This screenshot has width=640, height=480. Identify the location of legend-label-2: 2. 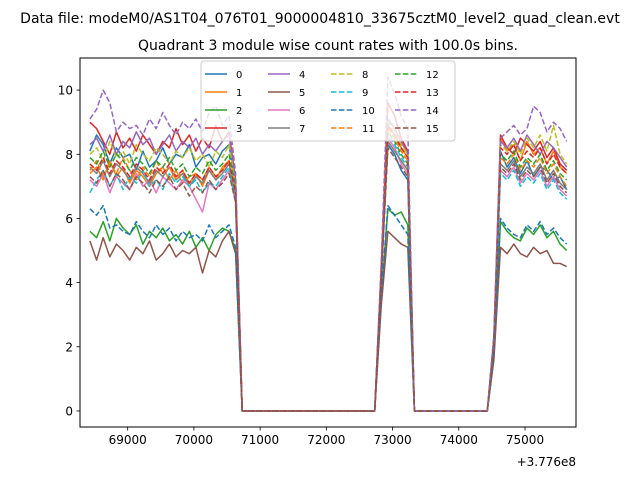
(239, 111).